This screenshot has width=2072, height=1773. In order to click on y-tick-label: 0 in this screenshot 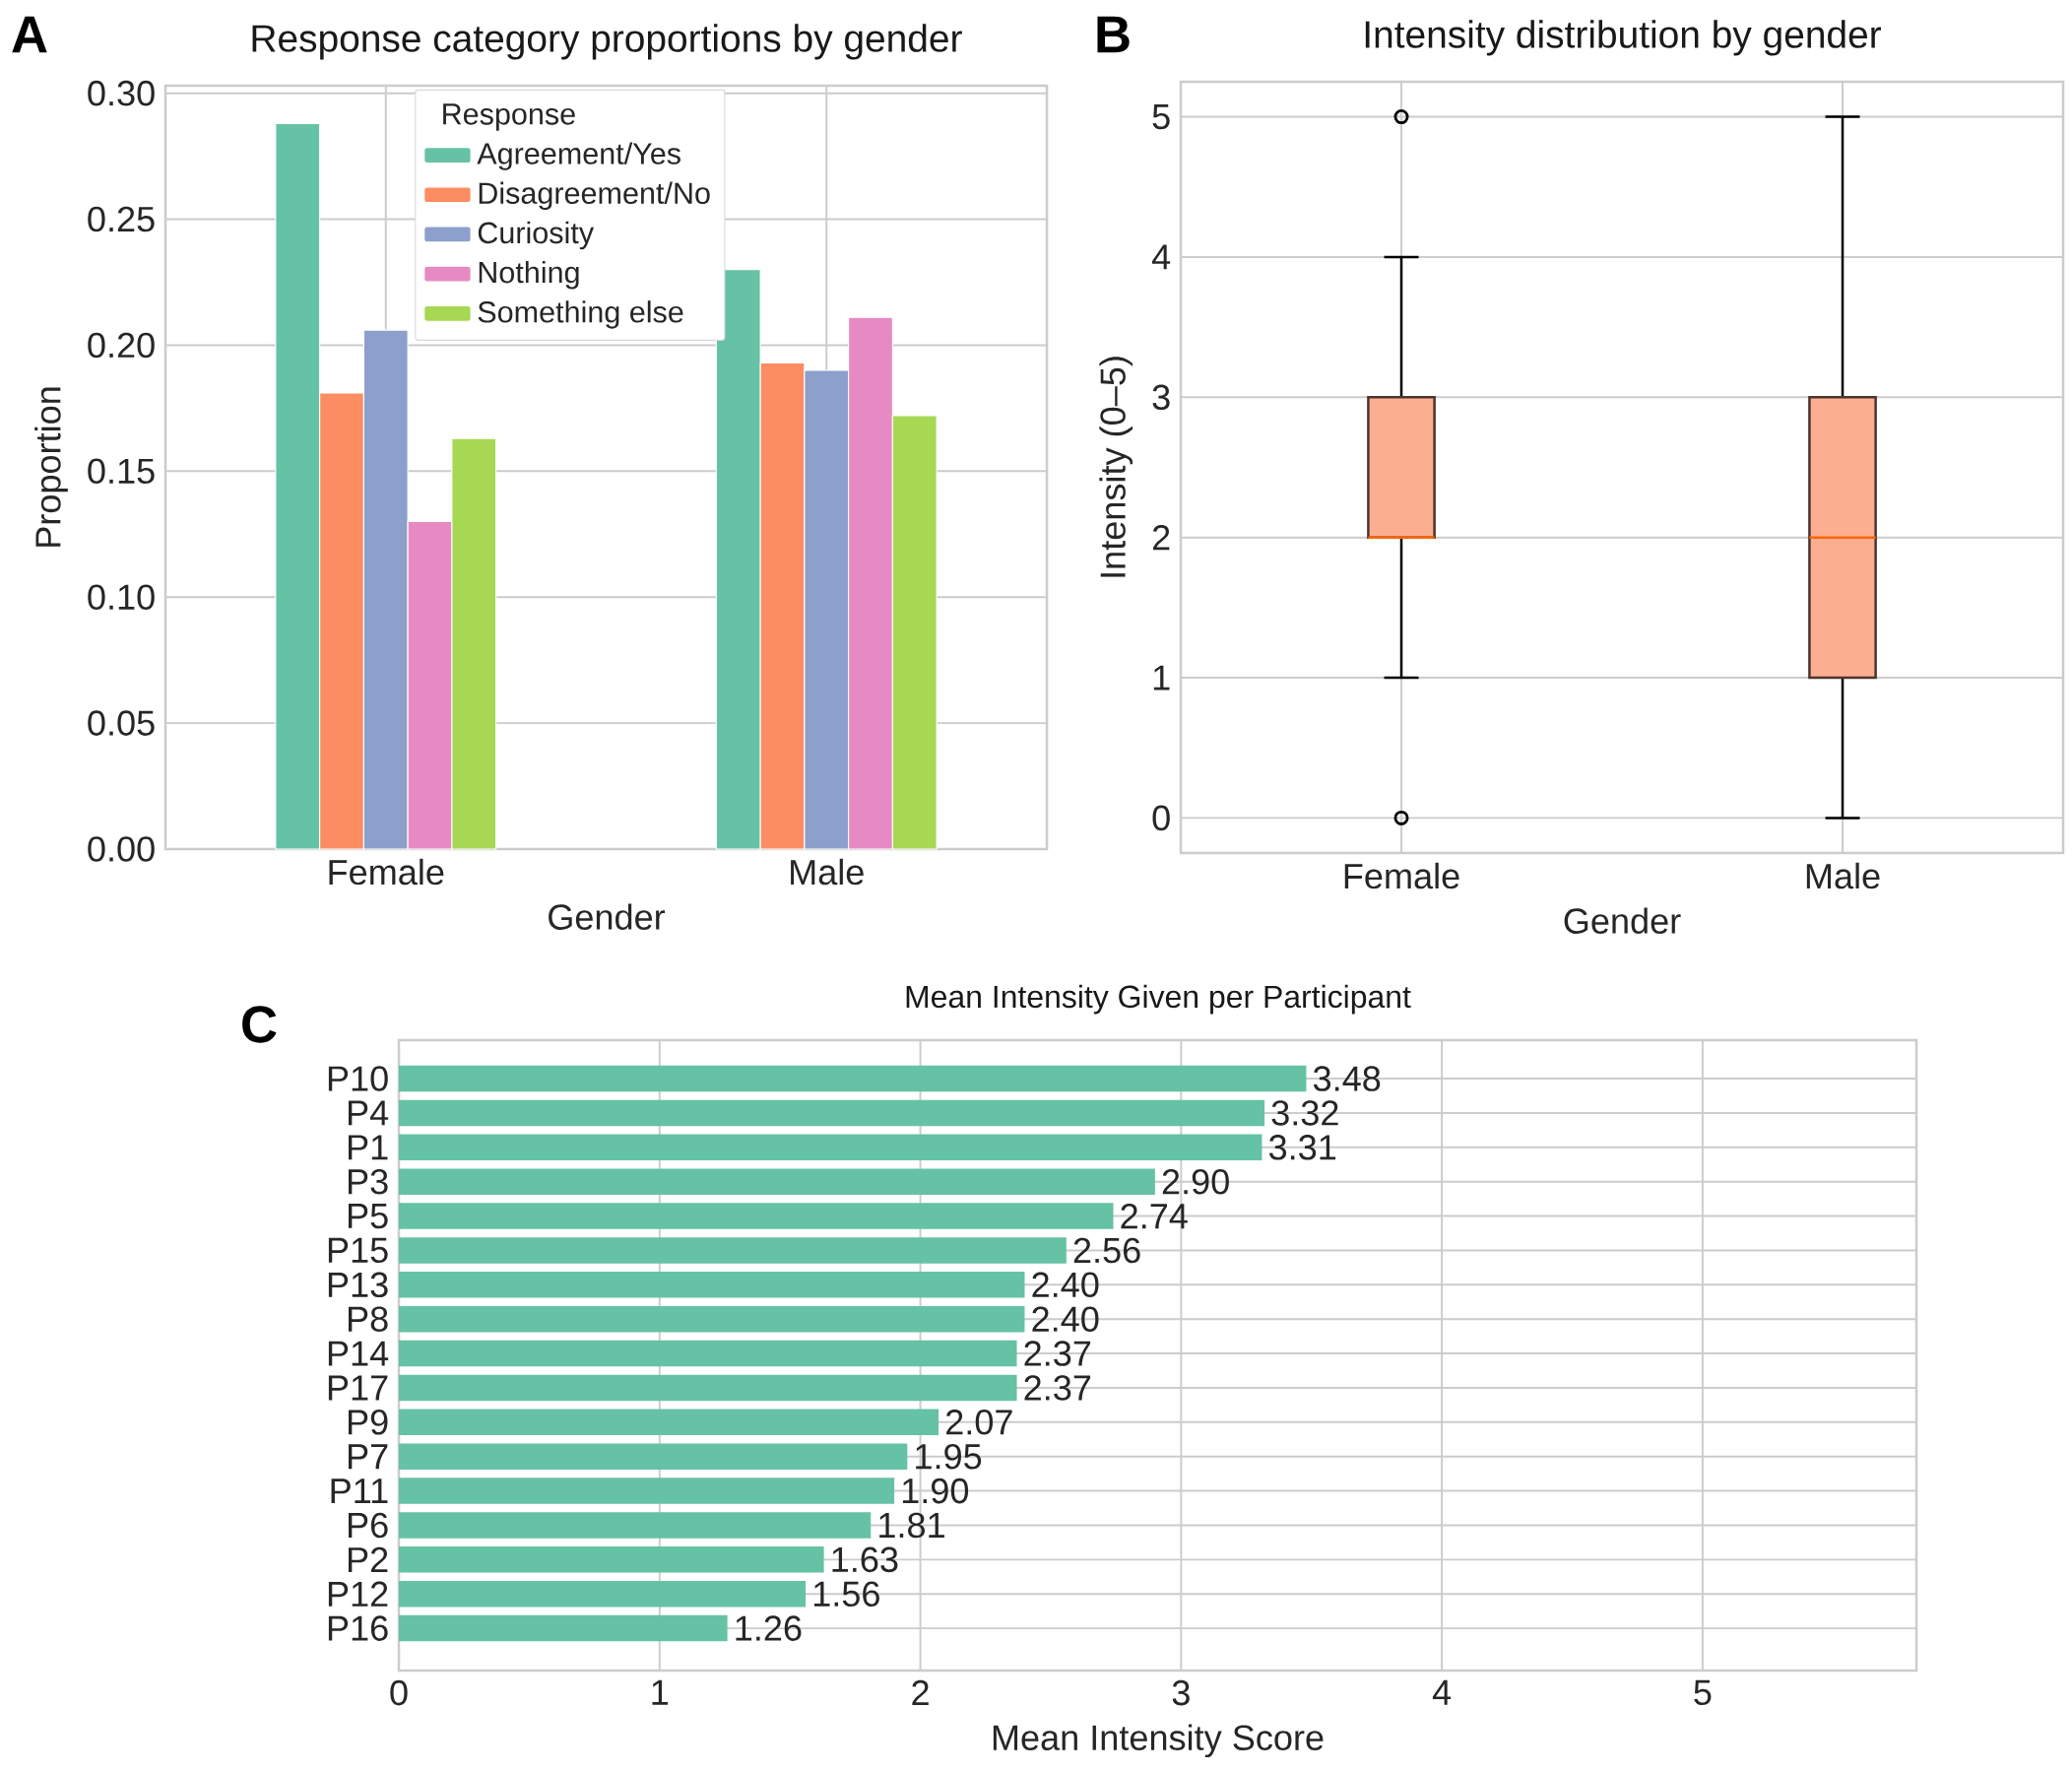, I will do `click(1161, 818)`.